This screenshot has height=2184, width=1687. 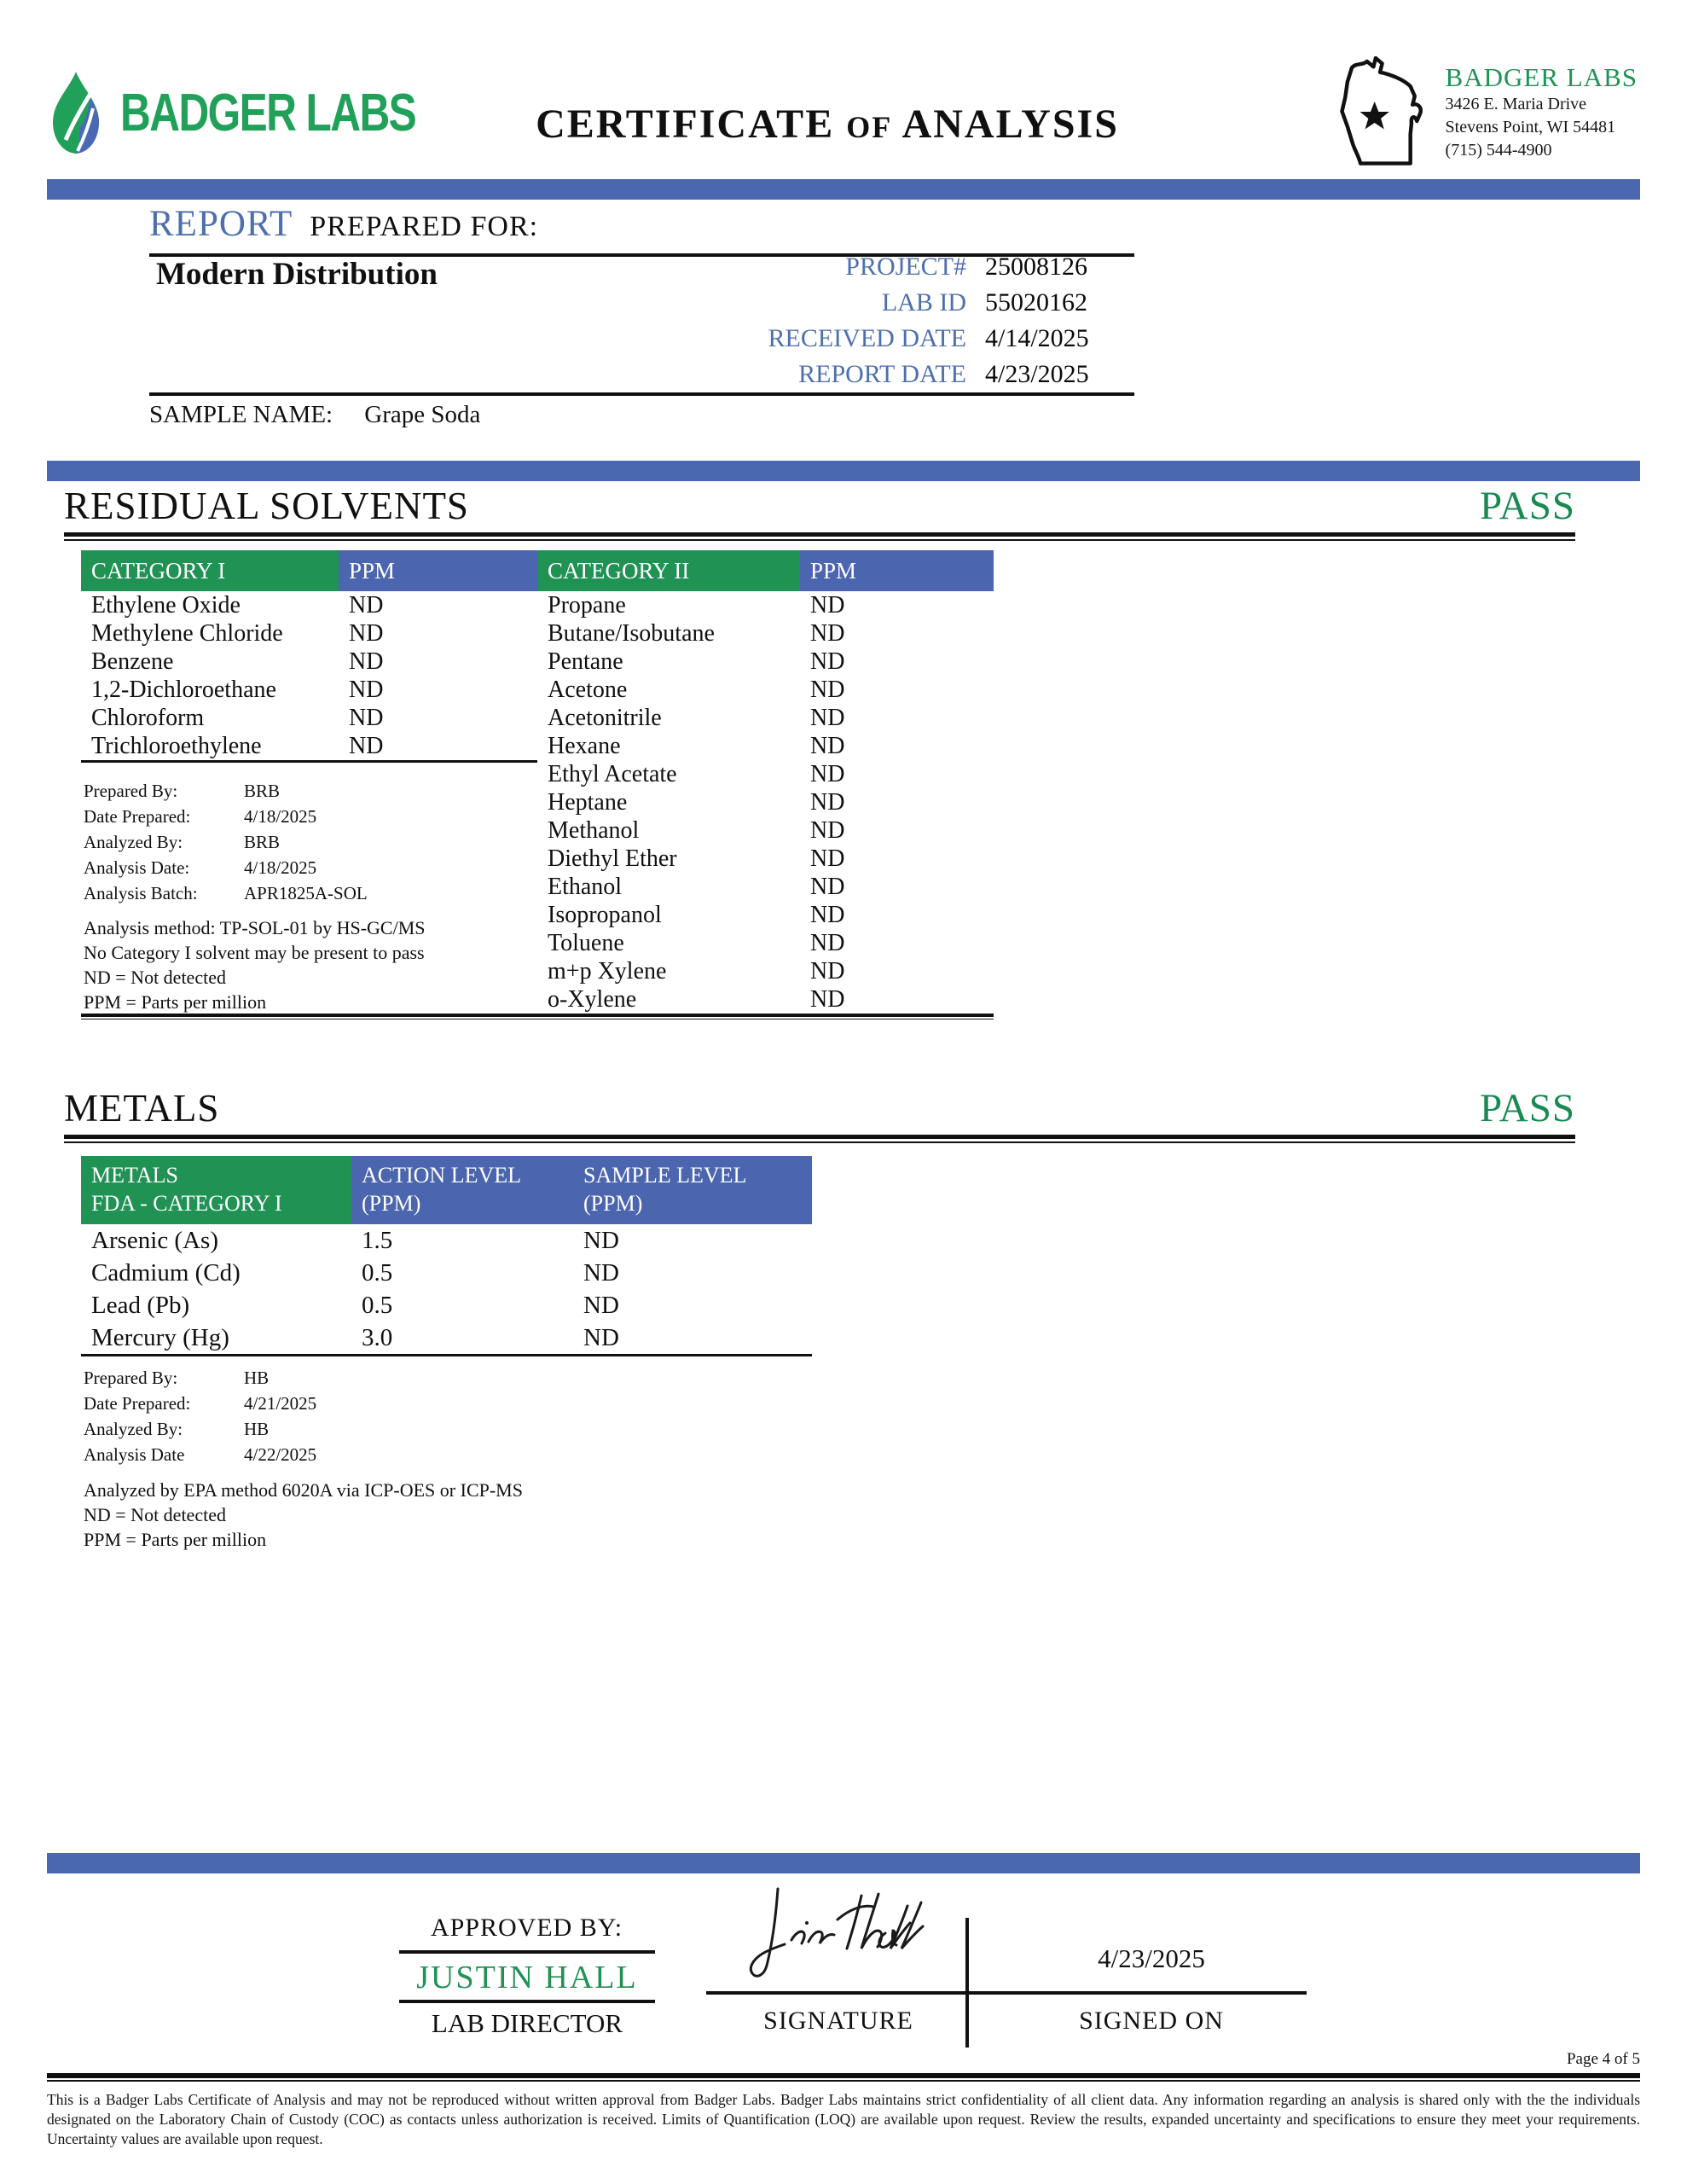 I want to click on wisconsin-state-icon, so click(x=1381, y=110).